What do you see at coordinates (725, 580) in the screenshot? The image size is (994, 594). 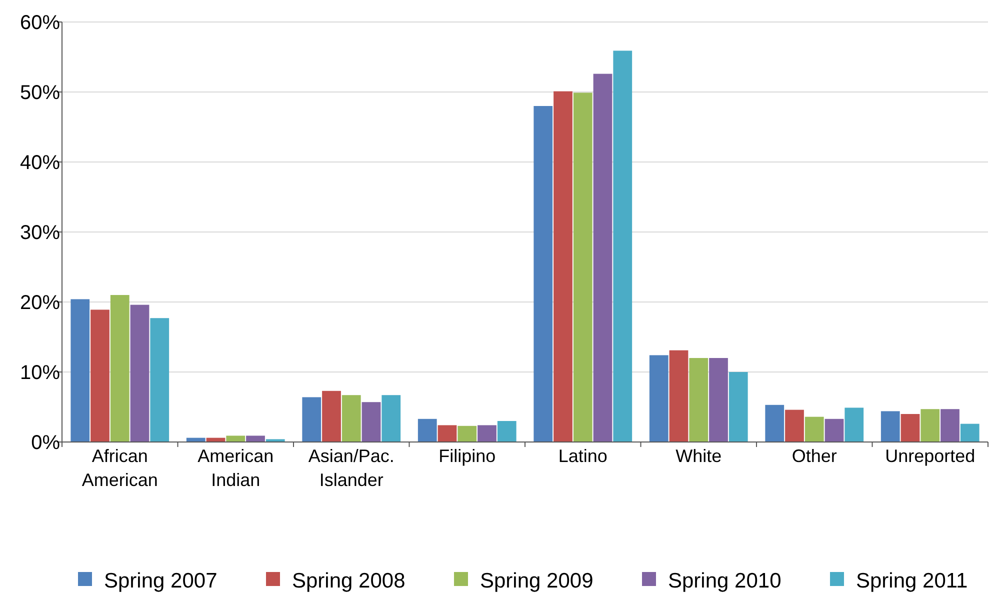 I see `legend-label: Spring 2010` at bounding box center [725, 580].